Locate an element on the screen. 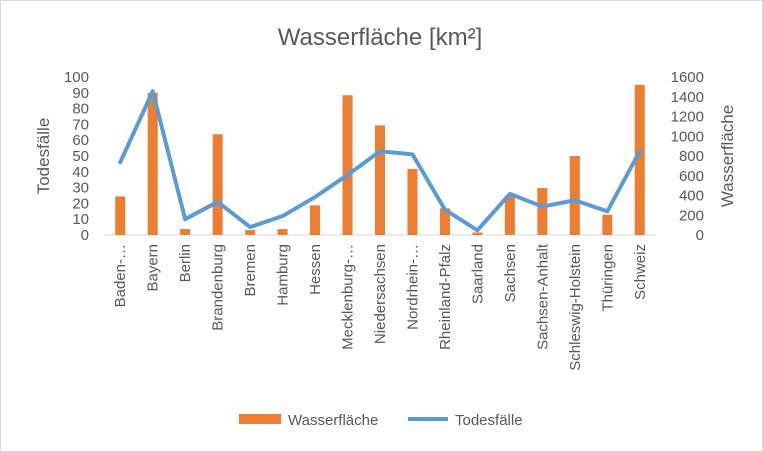 This screenshot has width=763, height=452. y2-tick-label: 600 is located at coordinates (691, 176).